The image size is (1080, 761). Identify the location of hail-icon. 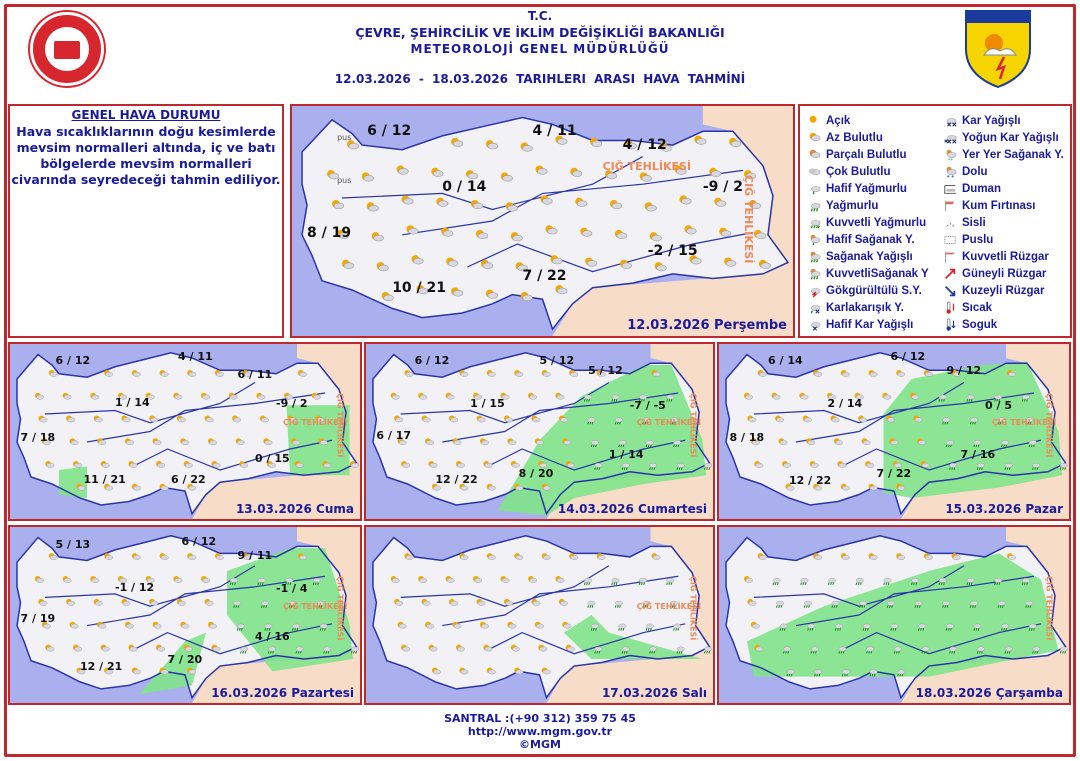
(951, 171).